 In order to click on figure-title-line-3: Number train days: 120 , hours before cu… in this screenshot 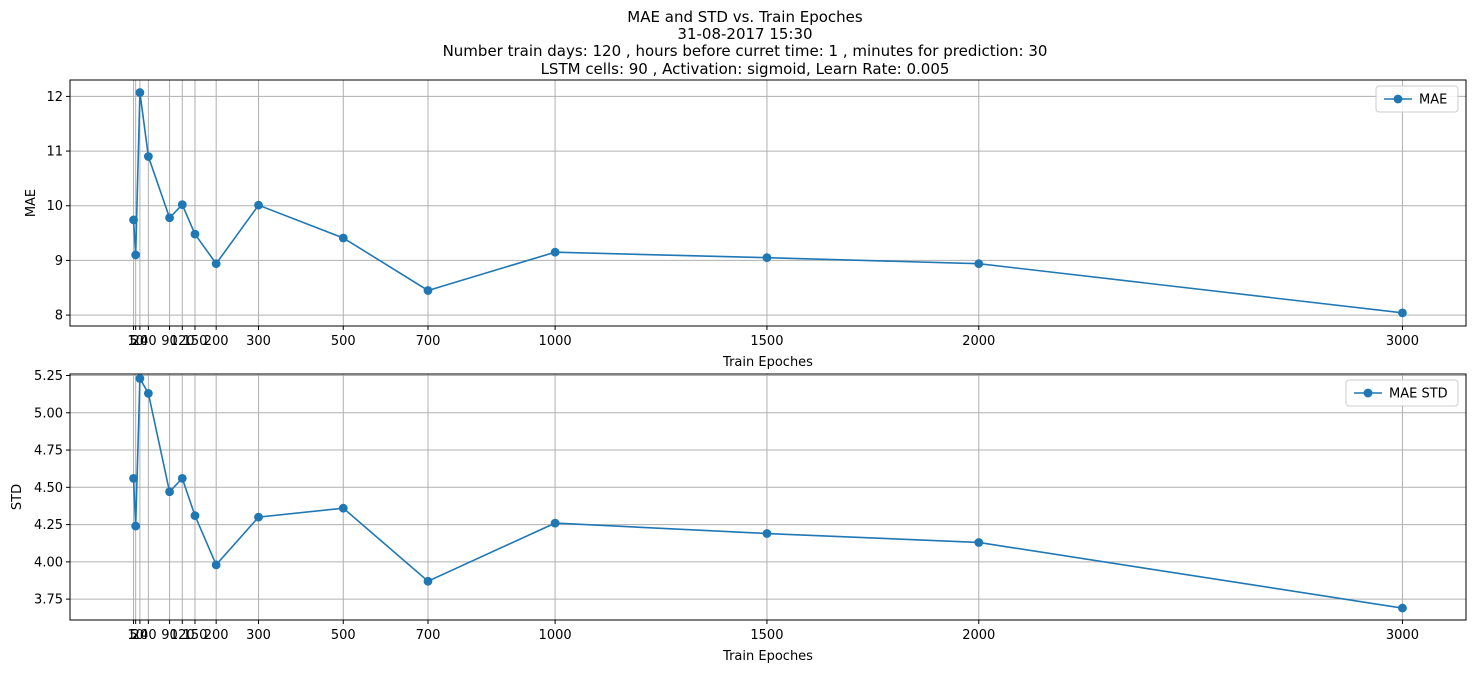, I will do `click(745, 51)`.